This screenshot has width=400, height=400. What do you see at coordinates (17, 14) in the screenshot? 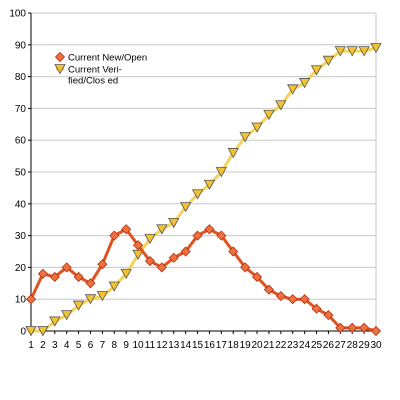
I see `y-tick-label: 100` at bounding box center [17, 14].